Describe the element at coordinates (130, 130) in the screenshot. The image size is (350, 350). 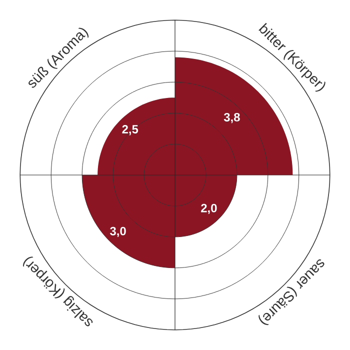
I see `data-label: 2,5` at that location.